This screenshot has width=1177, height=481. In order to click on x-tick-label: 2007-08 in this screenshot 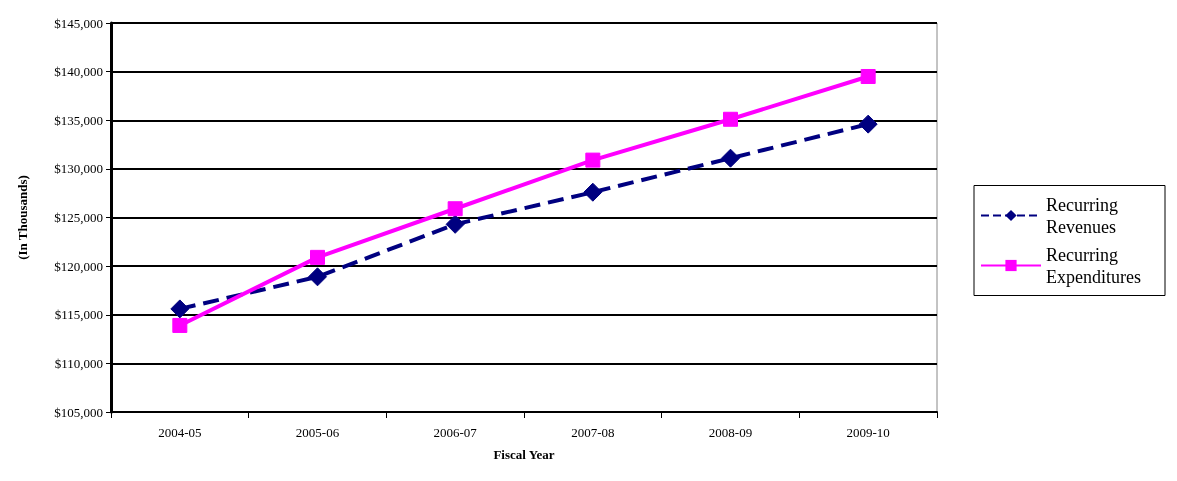, I will do `click(593, 432)`.